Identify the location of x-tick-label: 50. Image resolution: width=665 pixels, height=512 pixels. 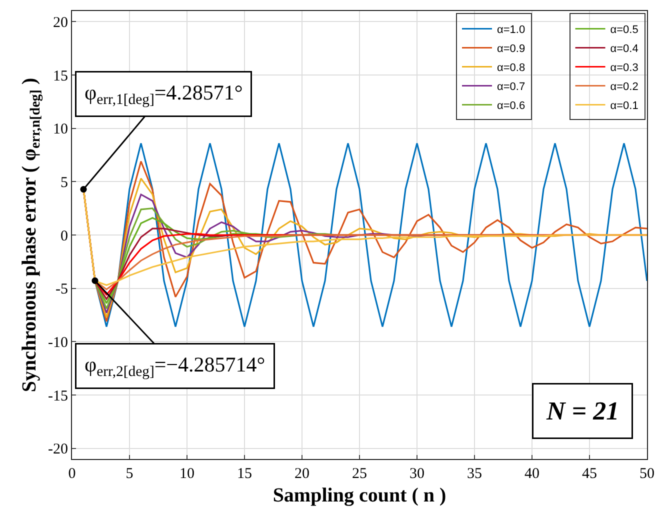
(647, 474).